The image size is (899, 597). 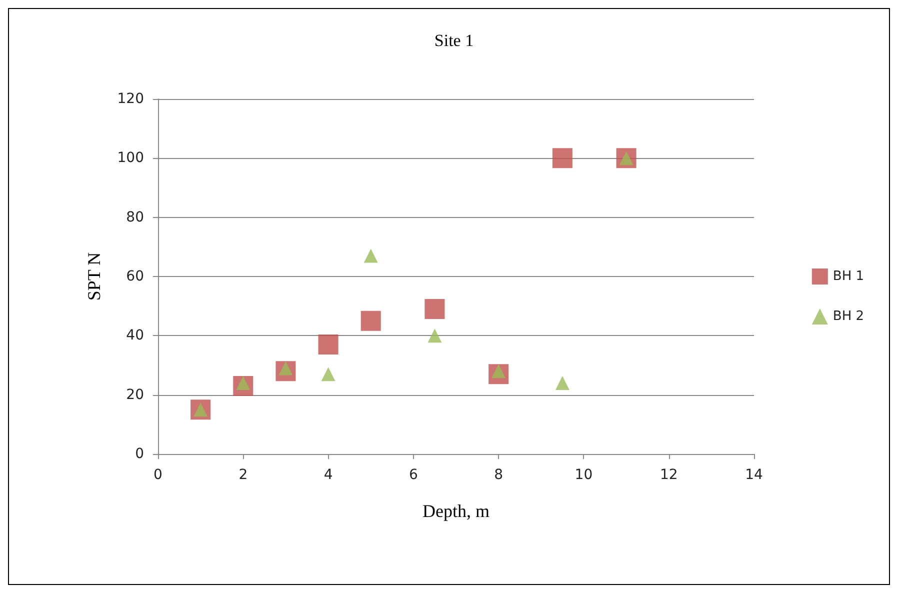 What do you see at coordinates (669, 475) in the screenshot?
I see `x-tick-label: 12` at bounding box center [669, 475].